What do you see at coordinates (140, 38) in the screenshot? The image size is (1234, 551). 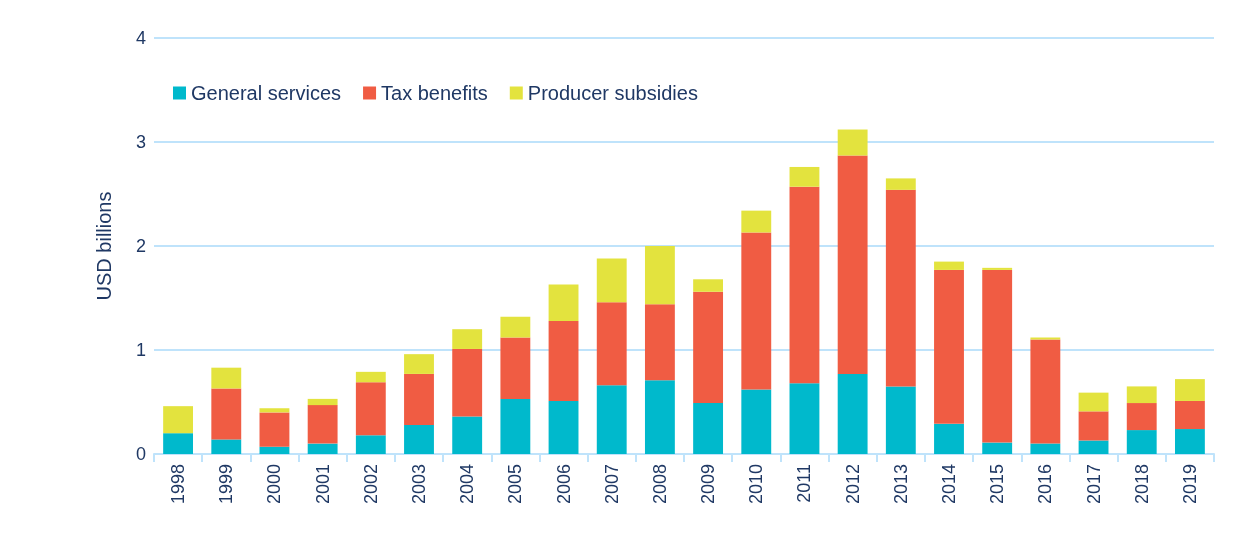 I see `y-tick-label: 4` at bounding box center [140, 38].